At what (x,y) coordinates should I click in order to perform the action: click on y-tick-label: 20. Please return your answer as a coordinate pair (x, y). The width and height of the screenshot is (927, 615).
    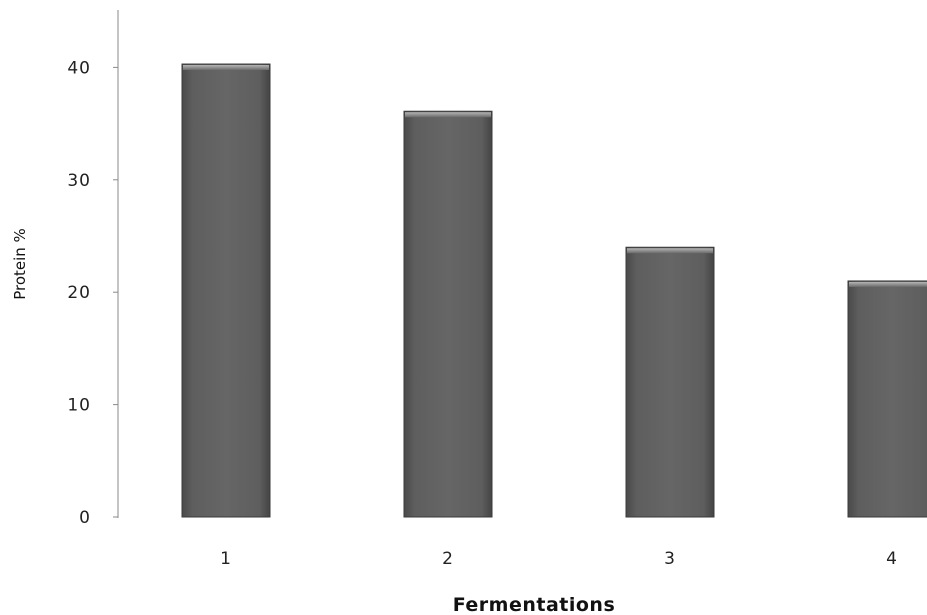
    Looking at the image, I should click on (79, 293).